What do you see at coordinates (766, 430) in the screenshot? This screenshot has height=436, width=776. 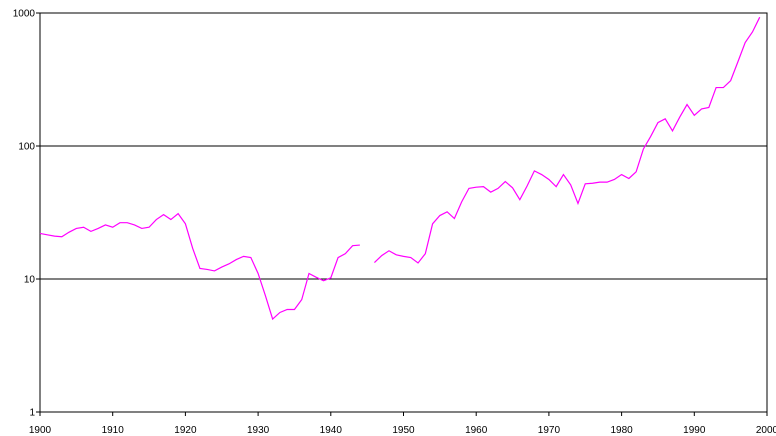 I see `x-tick-label: 2000` at bounding box center [766, 430].